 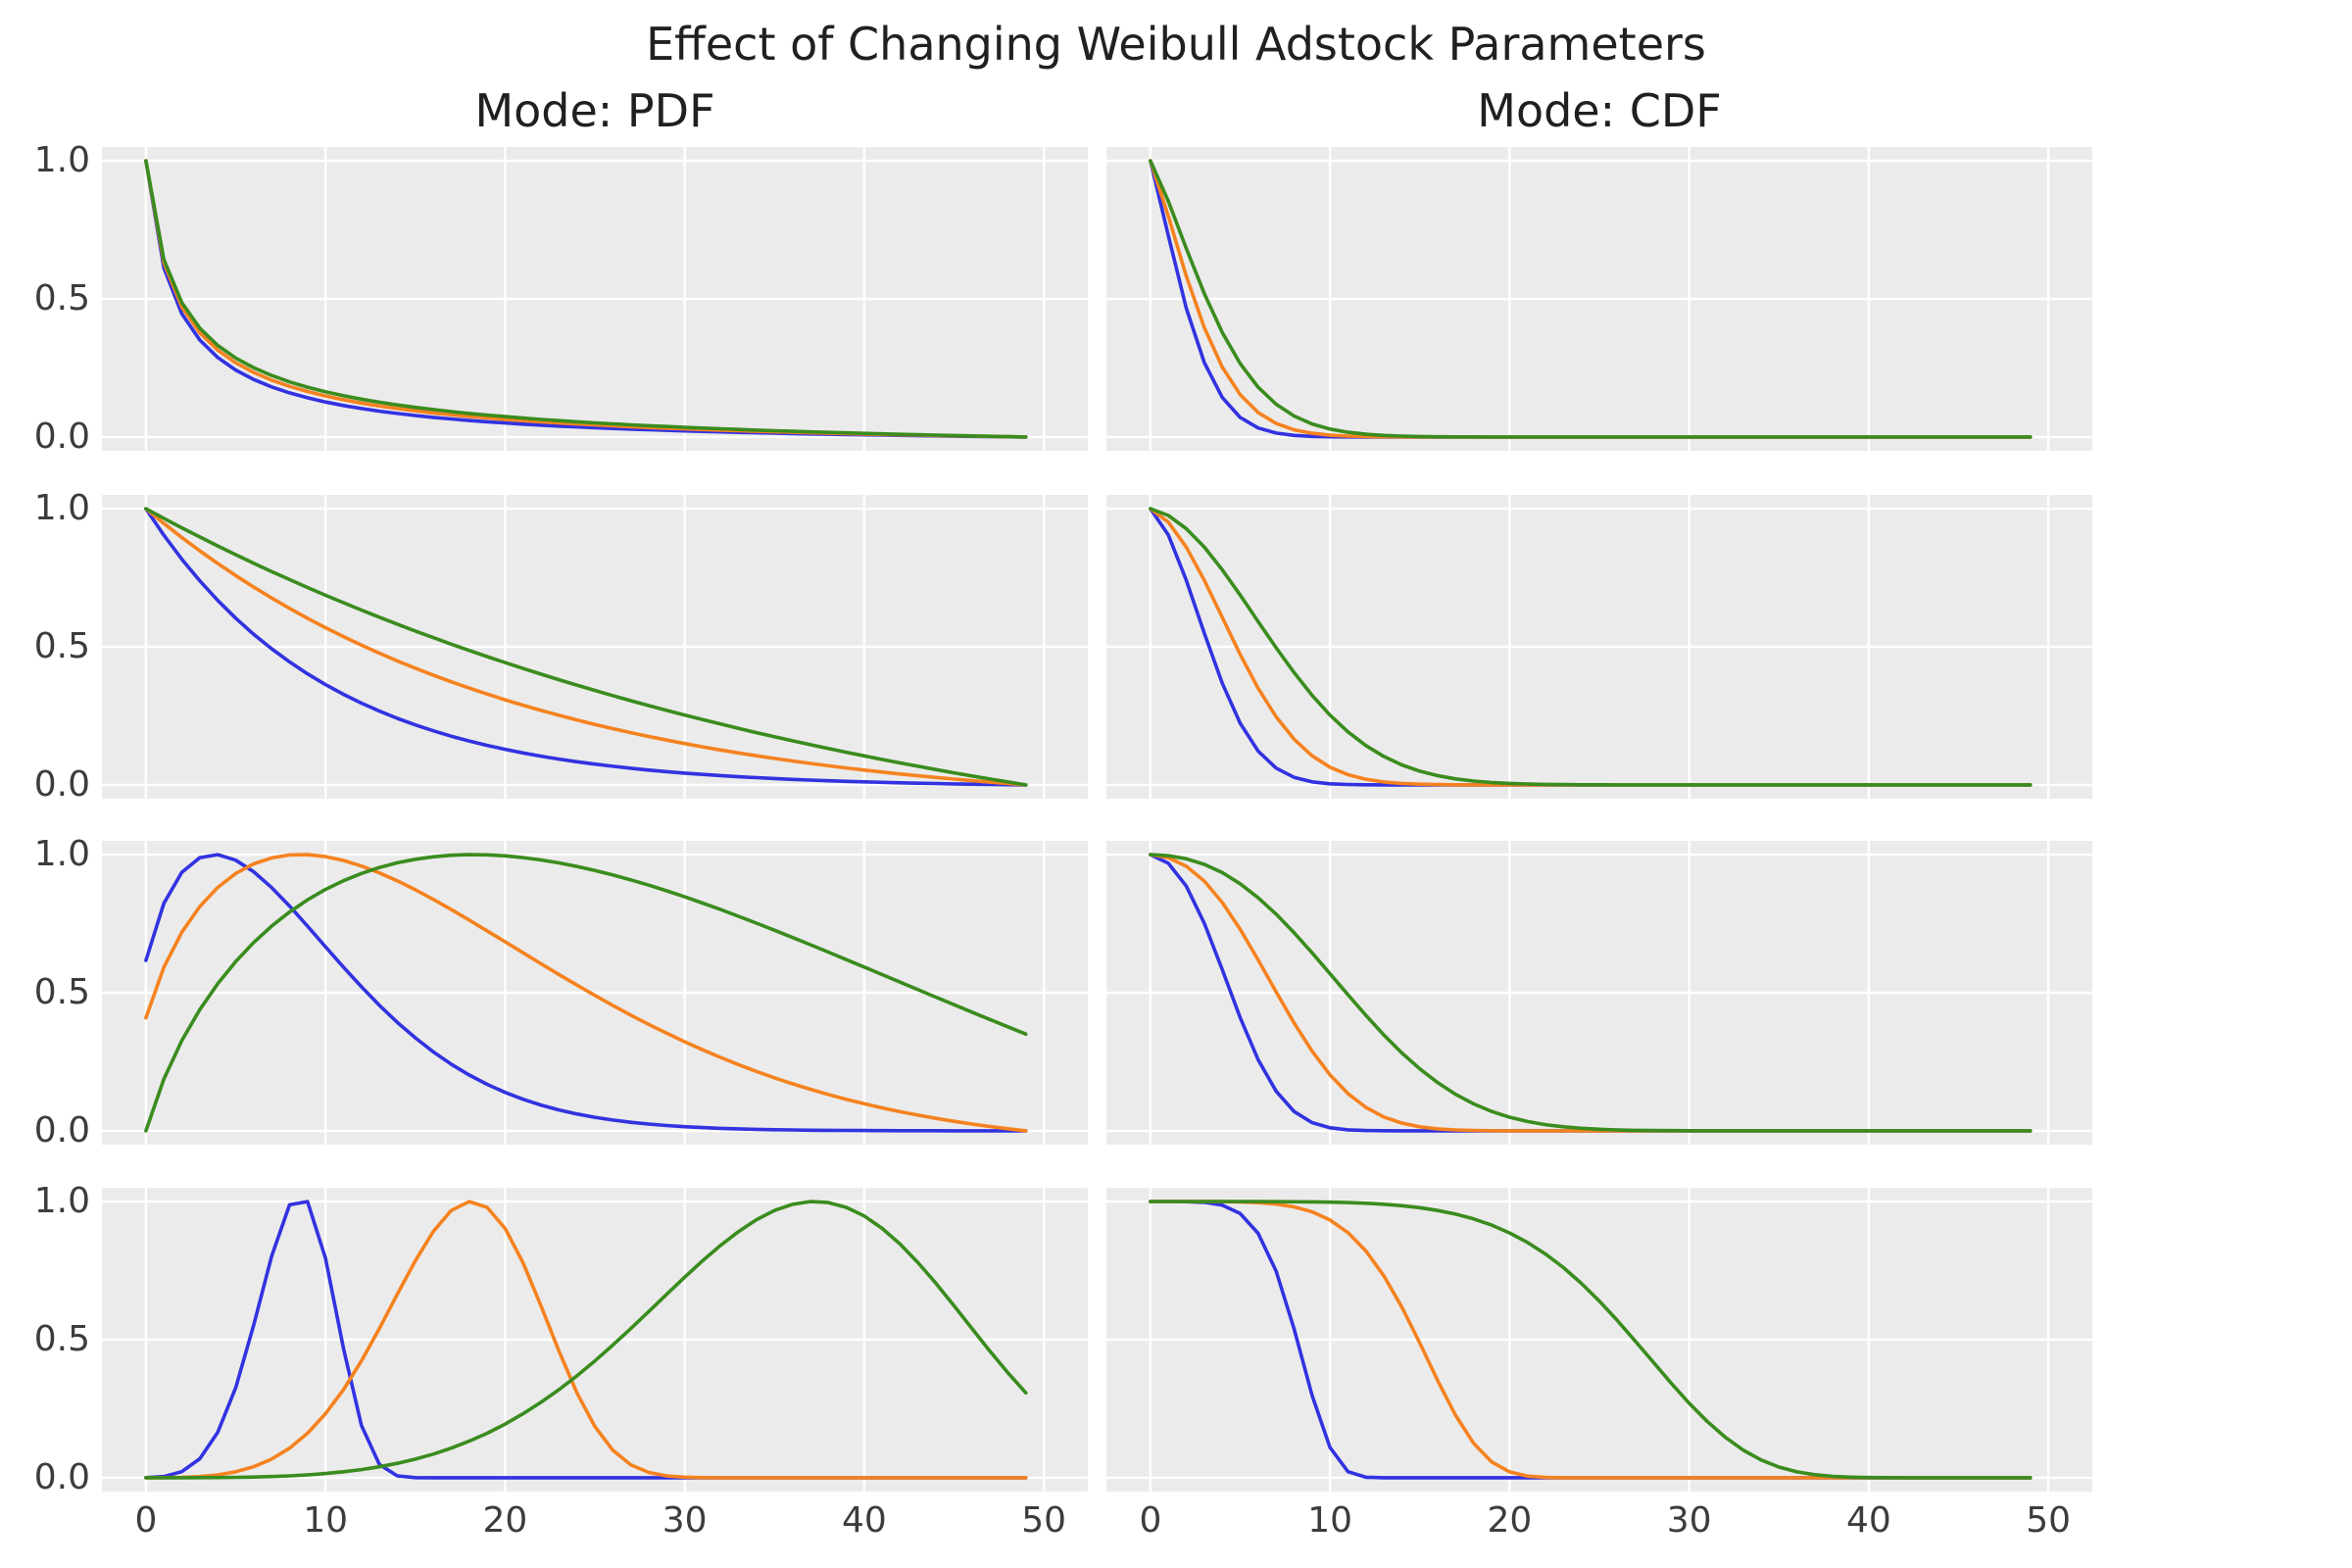 I want to click on subplot-title-cdf: Mode: CDF, so click(x=1599, y=110).